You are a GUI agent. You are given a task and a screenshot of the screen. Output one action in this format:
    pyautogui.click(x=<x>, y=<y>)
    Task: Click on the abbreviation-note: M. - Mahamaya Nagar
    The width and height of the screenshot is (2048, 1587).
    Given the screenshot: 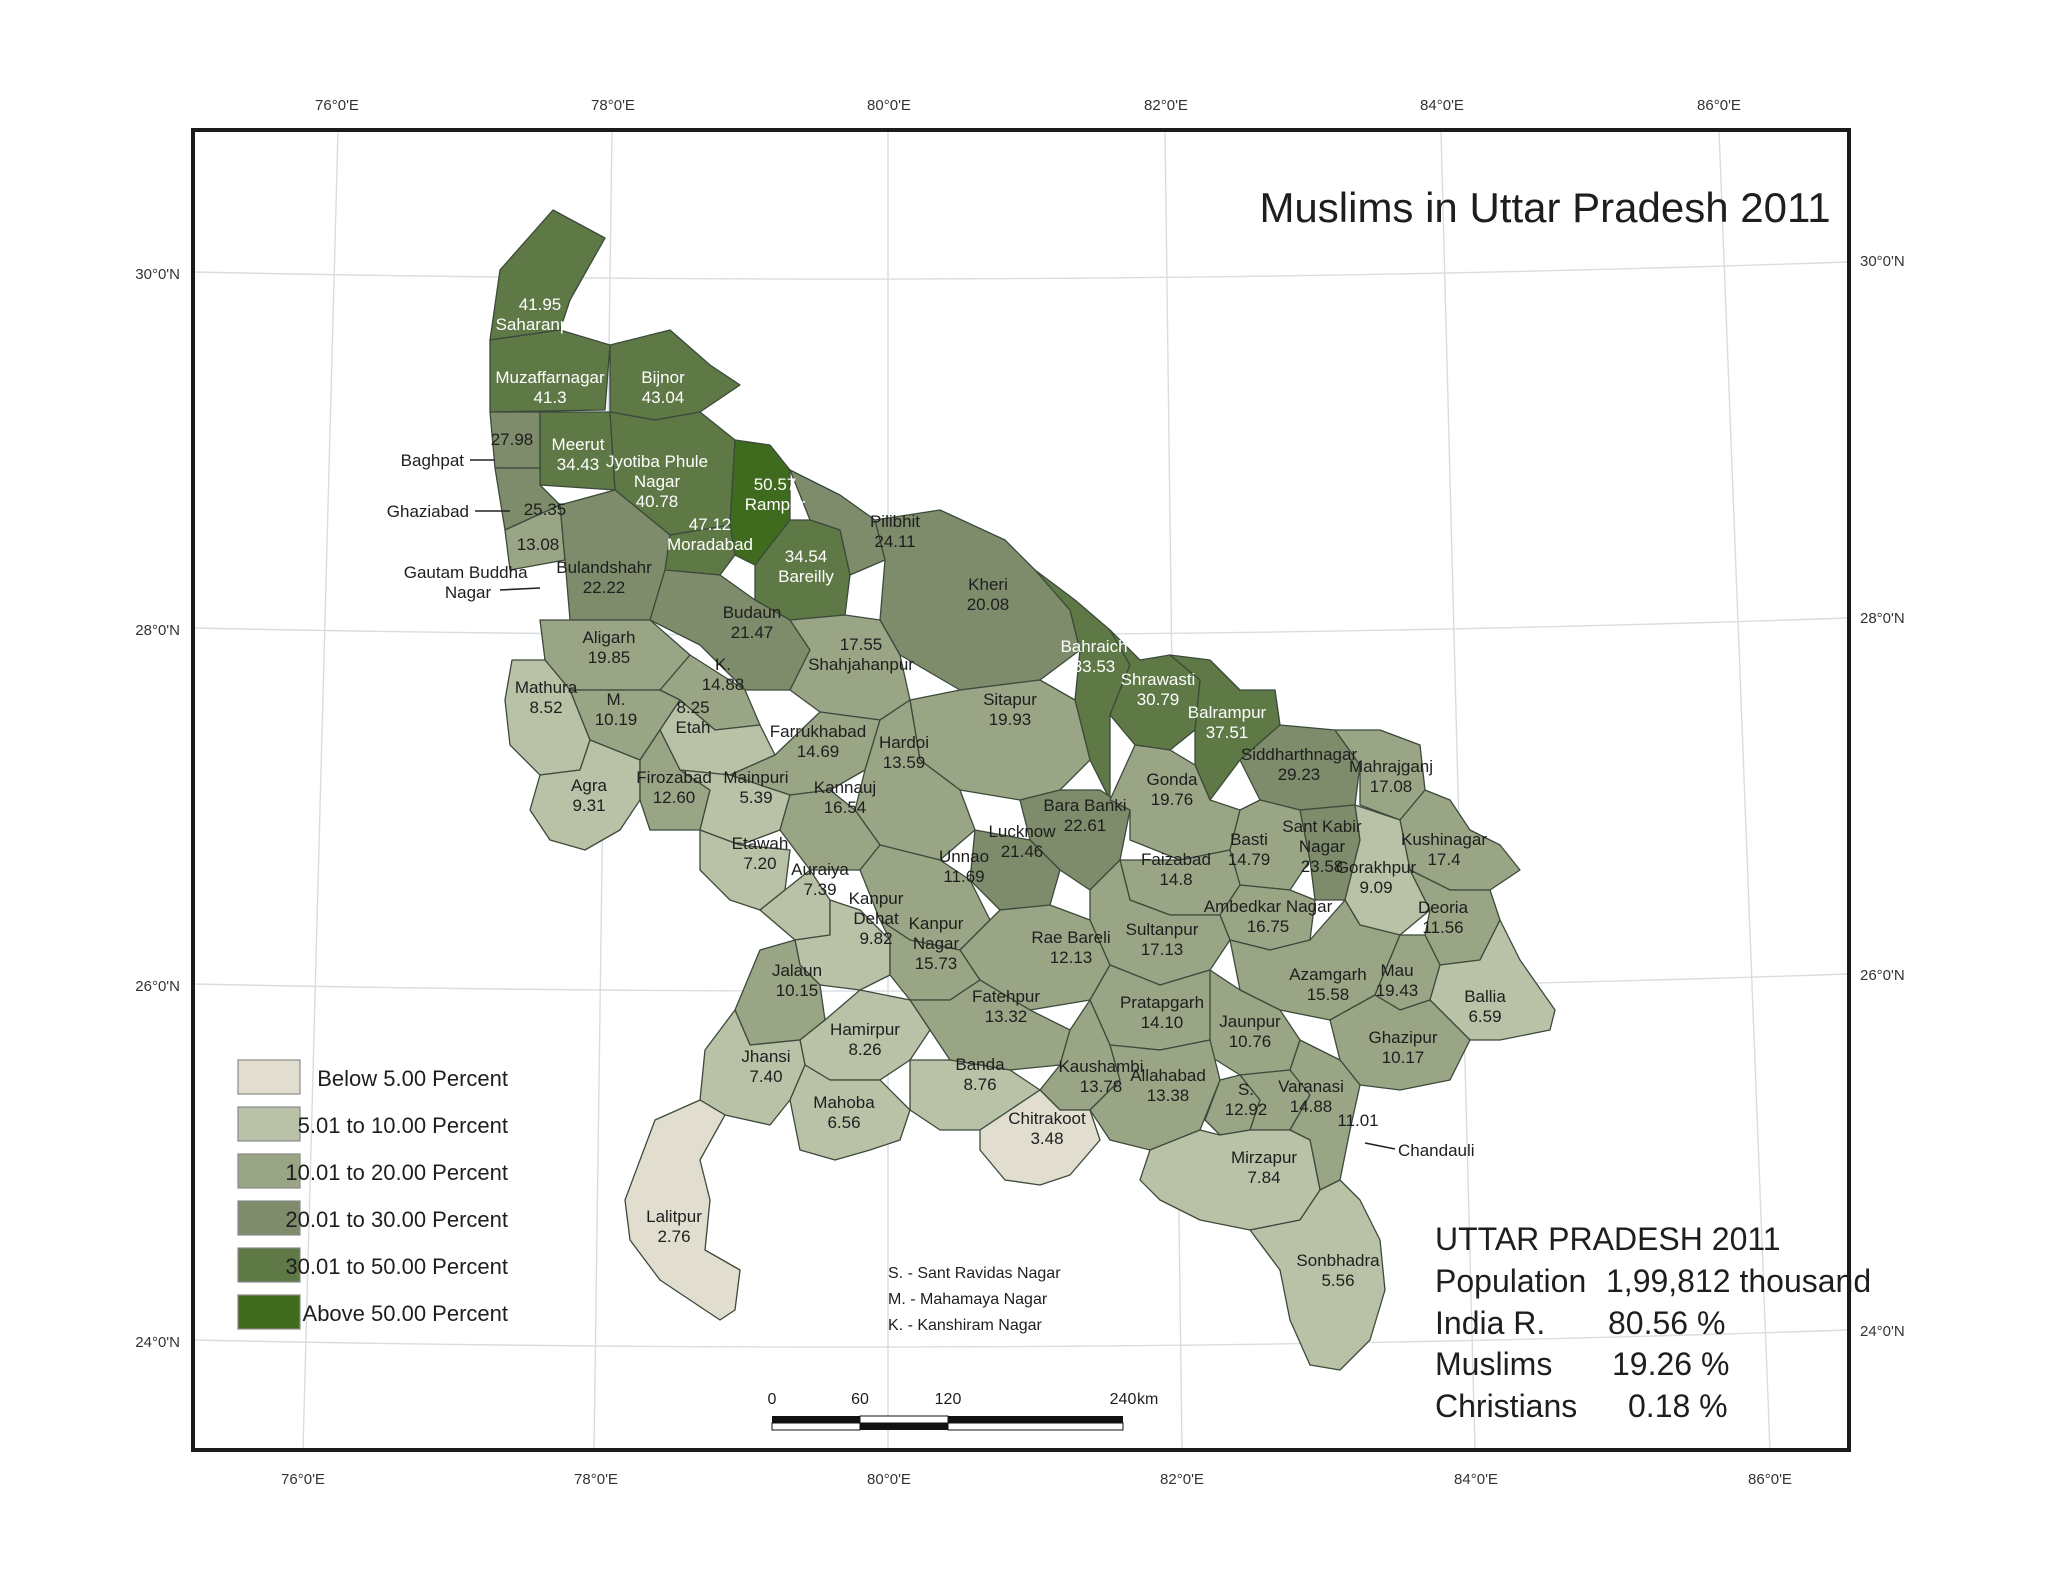 What is the action you would take?
    pyautogui.click(x=968, y=1299)
    